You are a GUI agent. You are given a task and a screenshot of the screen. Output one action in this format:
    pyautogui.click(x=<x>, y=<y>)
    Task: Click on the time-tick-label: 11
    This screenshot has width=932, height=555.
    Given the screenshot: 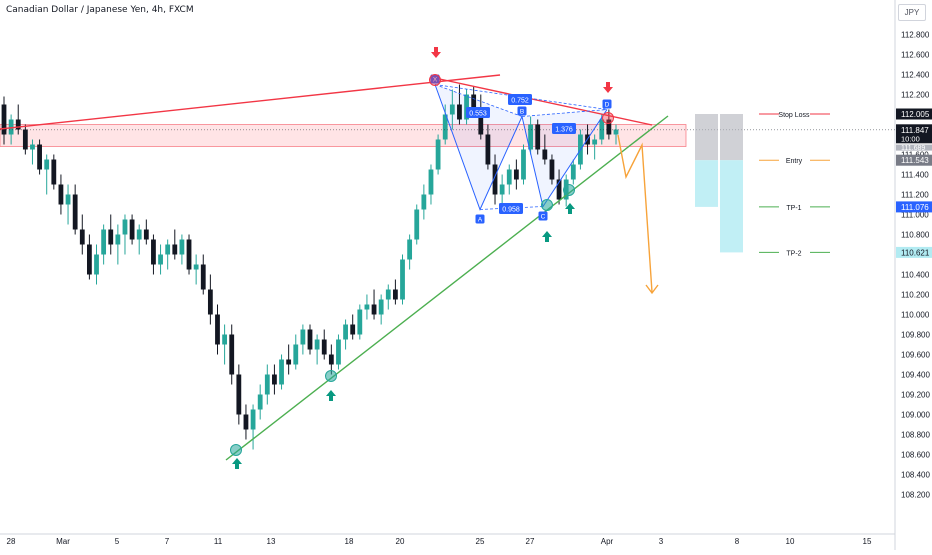 What is the action you would take?
    pyautogui.click(x=218, y=541)
    